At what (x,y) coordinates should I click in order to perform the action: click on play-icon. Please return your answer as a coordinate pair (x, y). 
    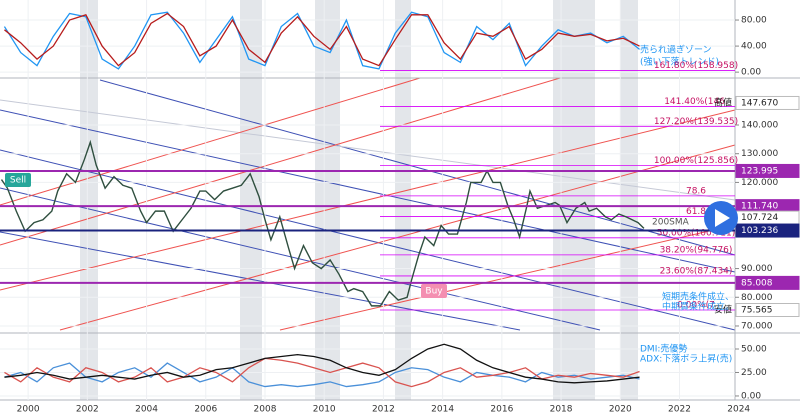
    Looking at the image, I should click on (722, 218).